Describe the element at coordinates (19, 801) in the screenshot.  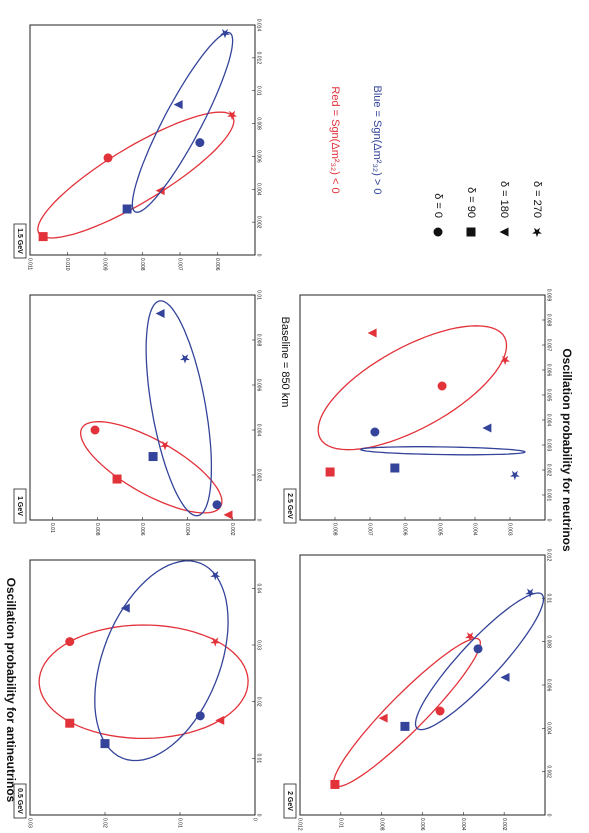
I see `panel-label: 0.5 GeV` at that location.